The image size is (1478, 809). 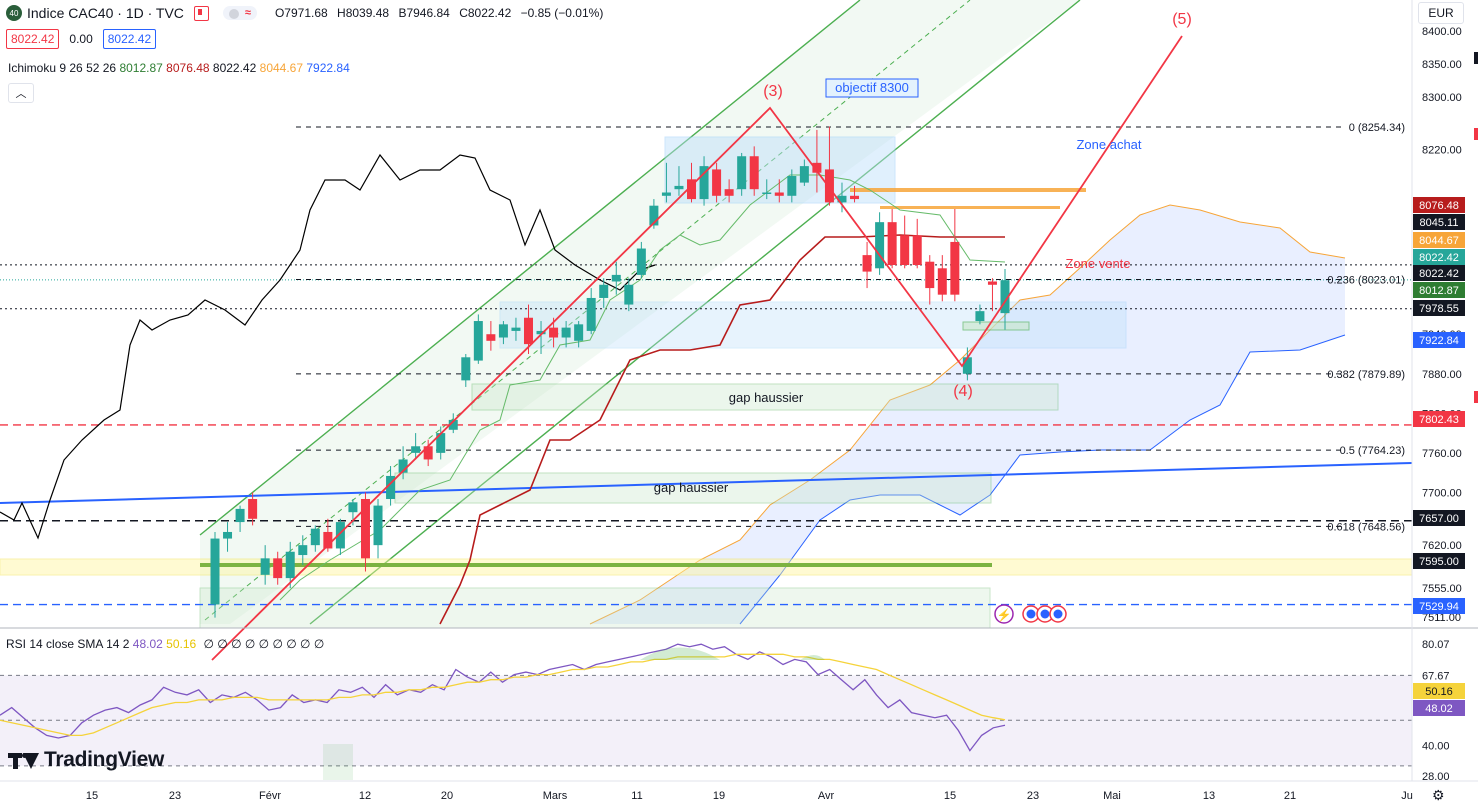 I want to click on rsi-highlight, so click(x=338, y=762).